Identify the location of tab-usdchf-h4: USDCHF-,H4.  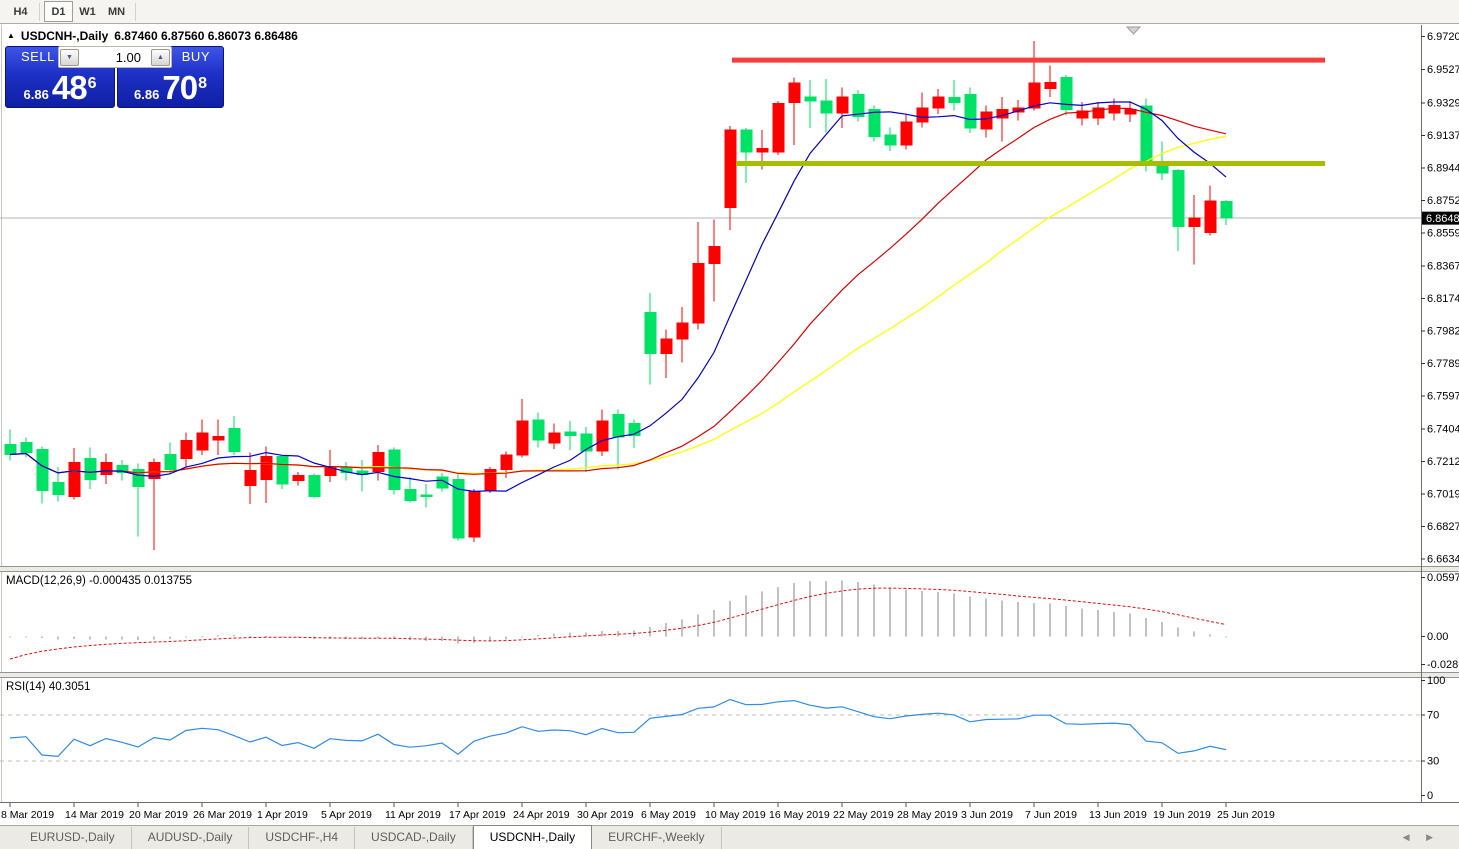
(302, 838).